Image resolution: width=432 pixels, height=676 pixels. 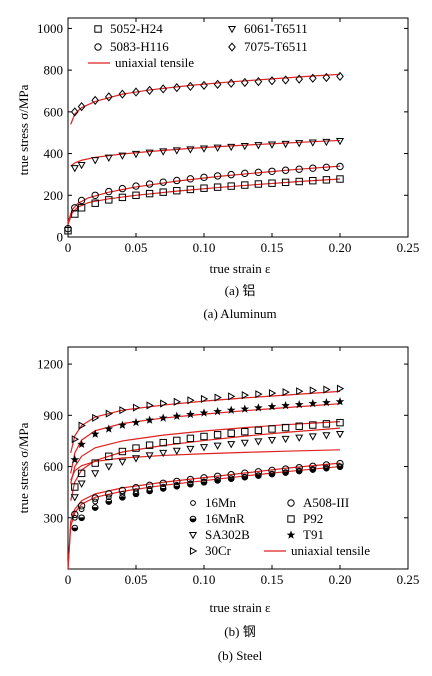 I want to click on y-tick-label: 600, so click(x=54, y=111).